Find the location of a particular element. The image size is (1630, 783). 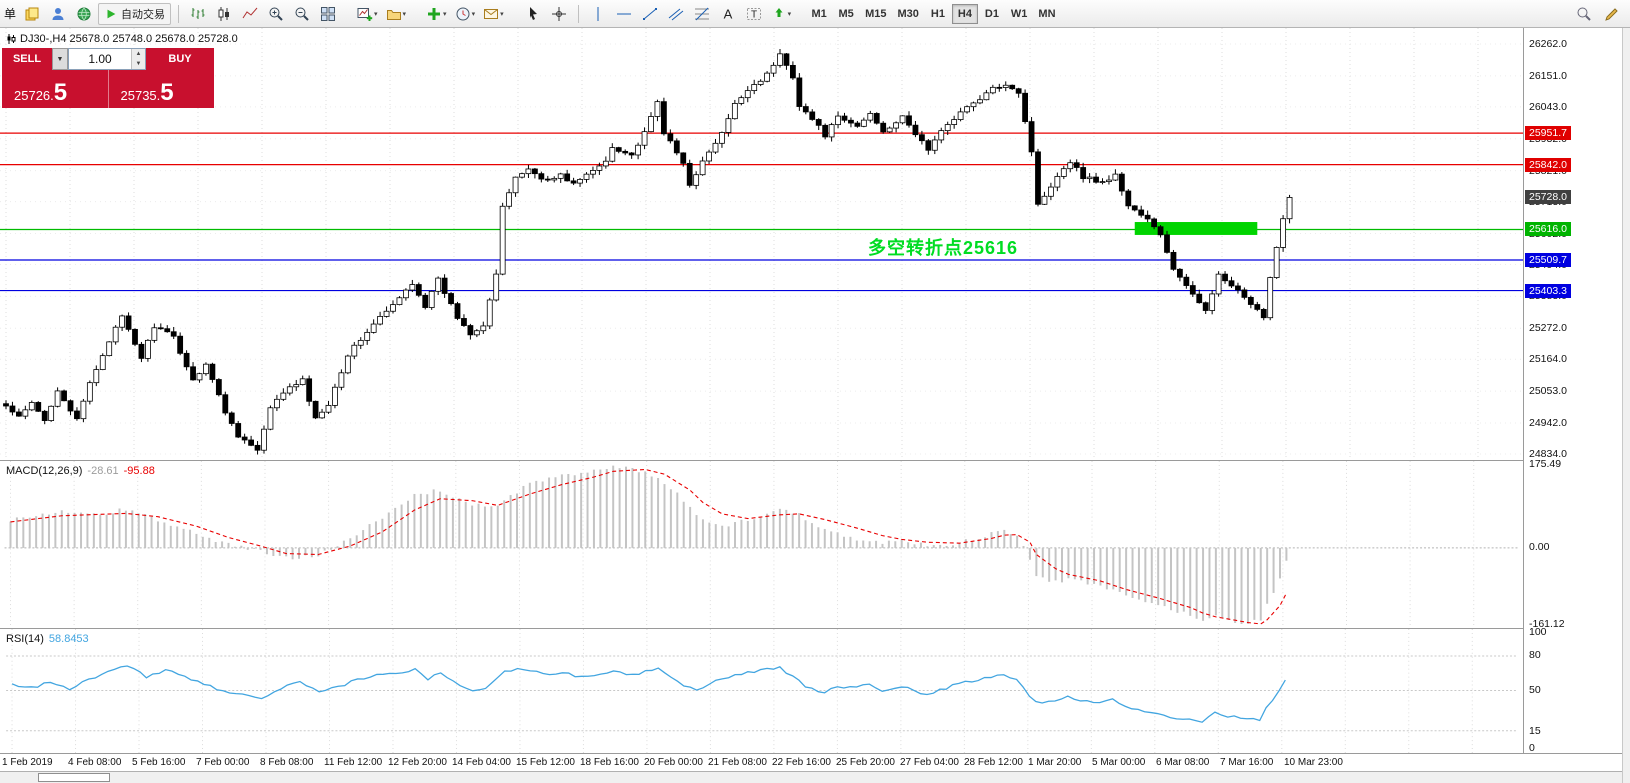

autotrading-button: 自动交易 is located at coordinates (135, 13).